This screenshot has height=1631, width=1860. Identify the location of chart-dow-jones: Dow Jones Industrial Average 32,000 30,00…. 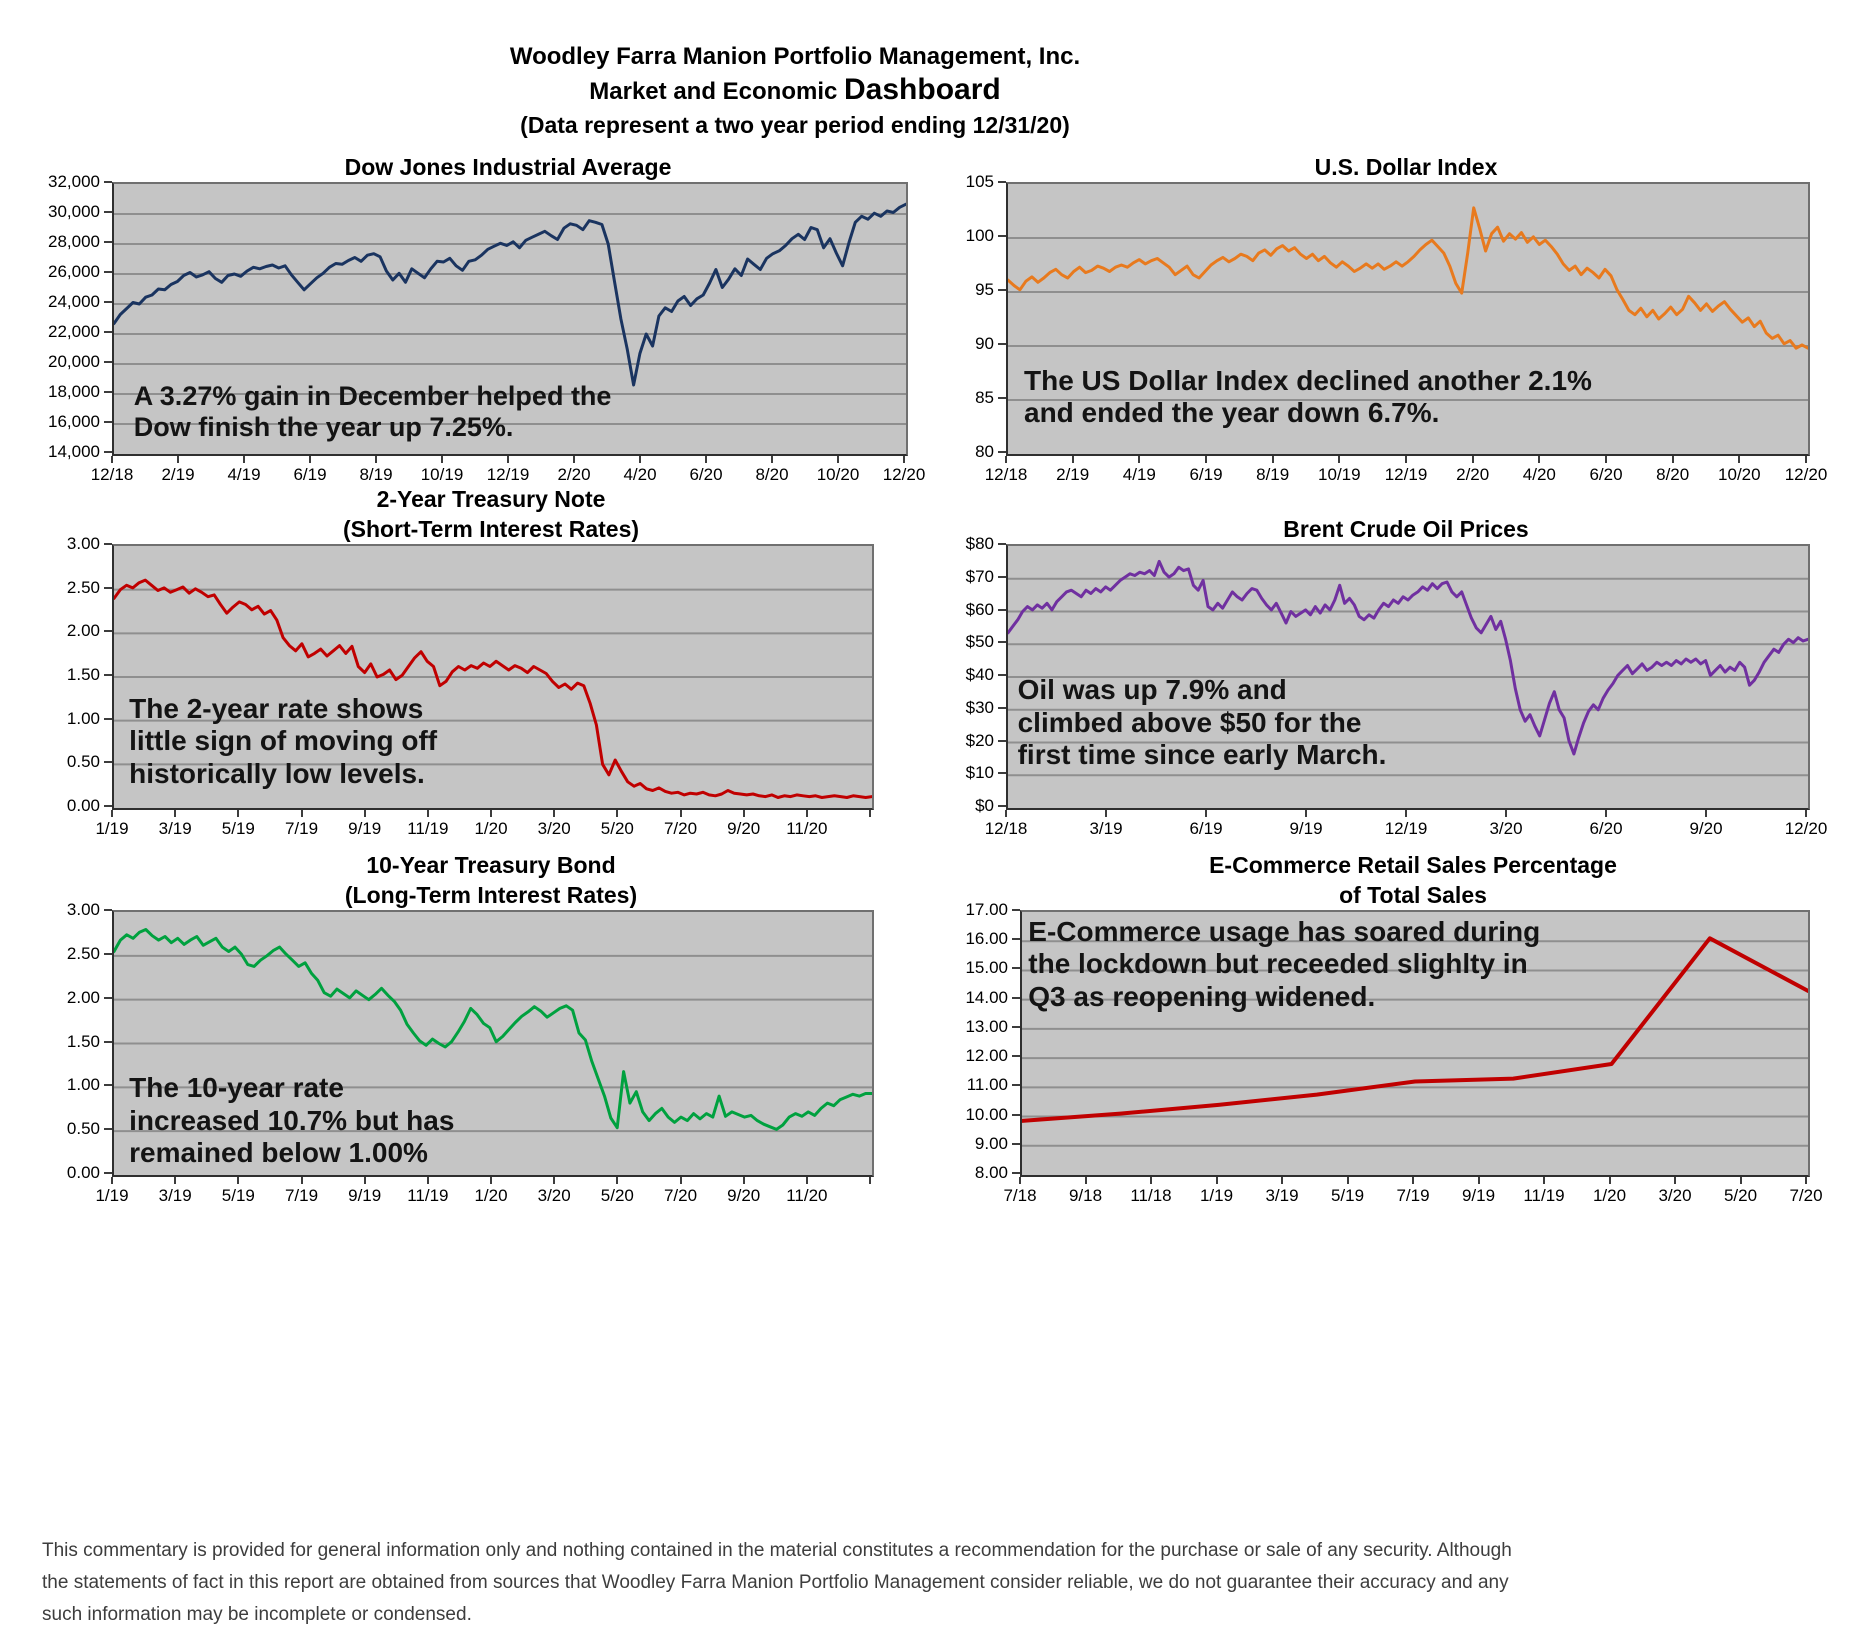
(482, 316).